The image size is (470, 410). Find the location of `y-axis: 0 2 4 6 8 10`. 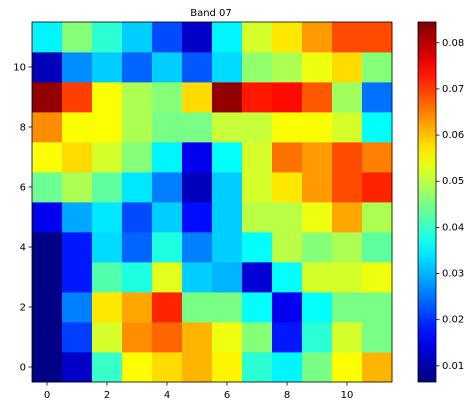

y-axis: 0 2 4 6 8 10 is located at coordinates (22, 218).